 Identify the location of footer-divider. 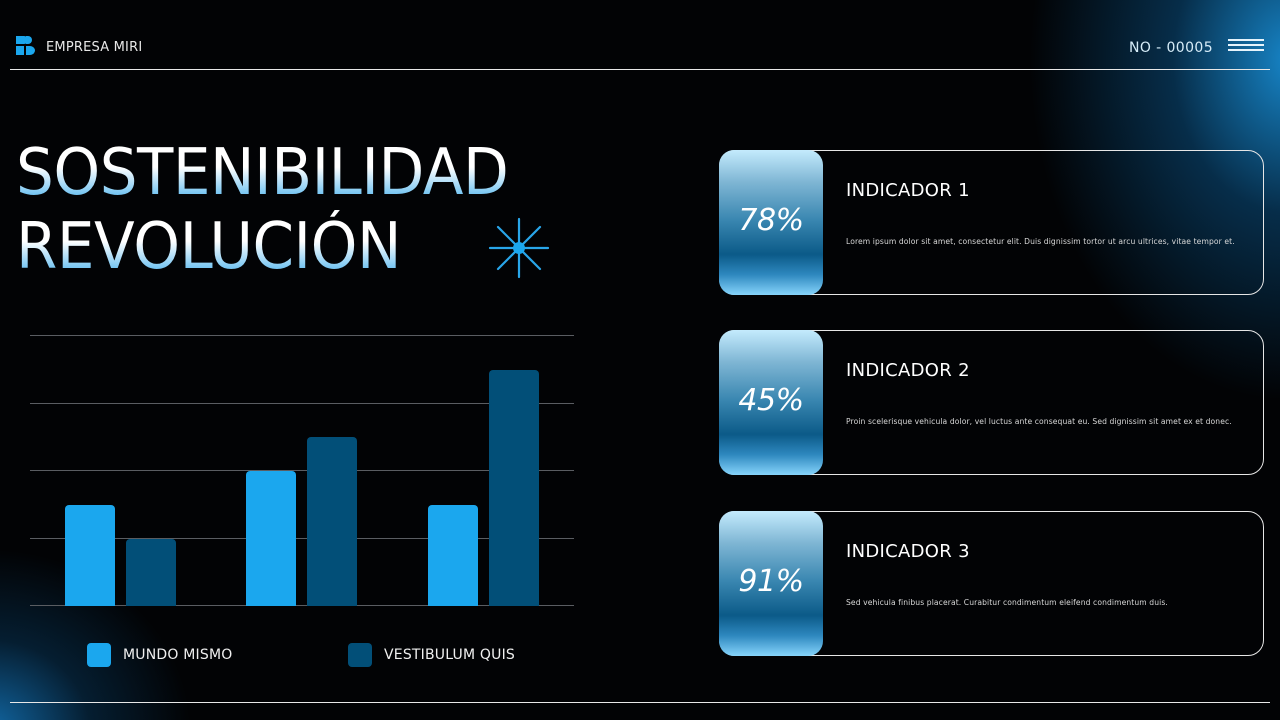
(640, 702).